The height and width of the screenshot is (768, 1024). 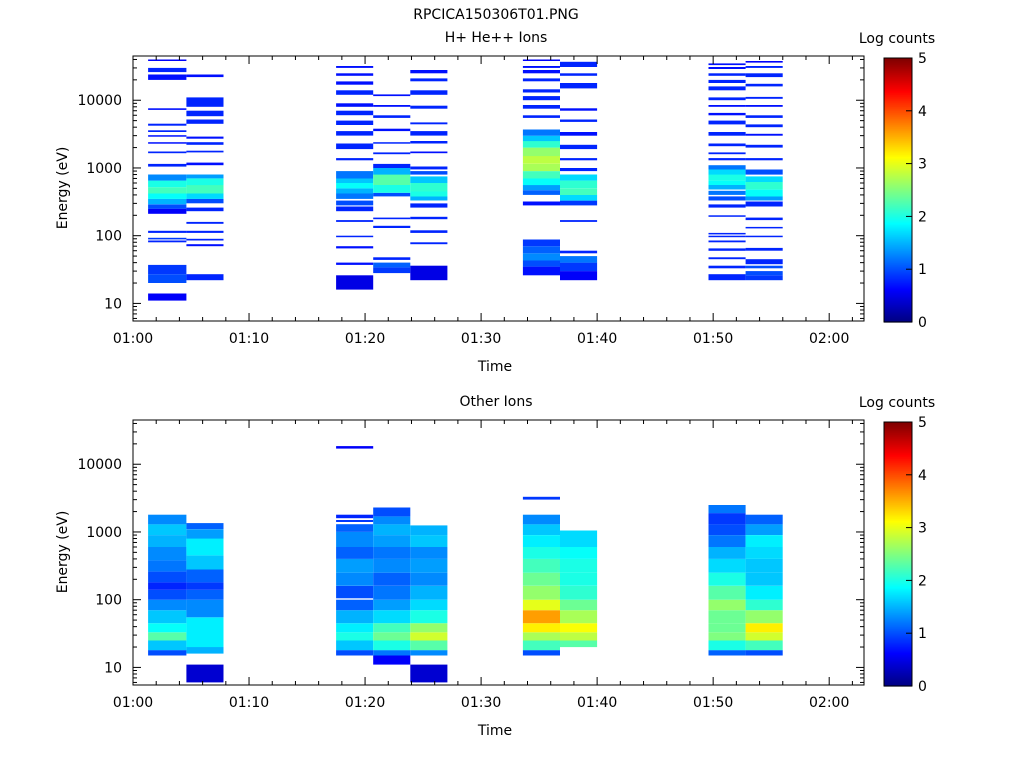 I want to click on y-tick-label: 10, so click(x=113, y=668).